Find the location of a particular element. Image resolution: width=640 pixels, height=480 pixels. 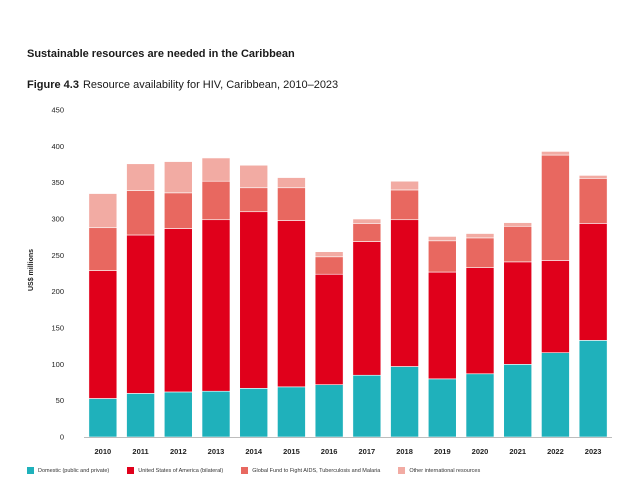

legend-item: Other international resources is located at coordinates (439, 470).